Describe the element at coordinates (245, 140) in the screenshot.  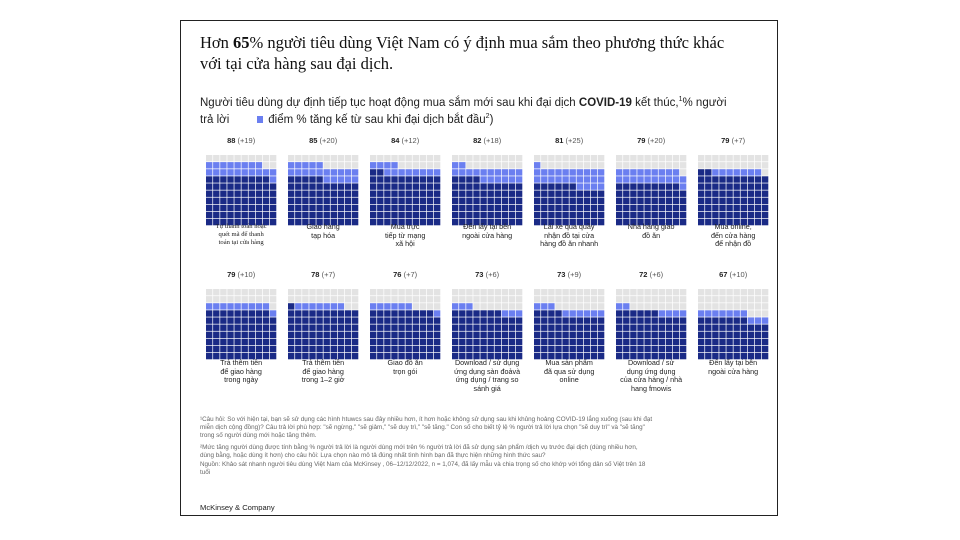
I see `waffle-increase: (+19)` at that location.